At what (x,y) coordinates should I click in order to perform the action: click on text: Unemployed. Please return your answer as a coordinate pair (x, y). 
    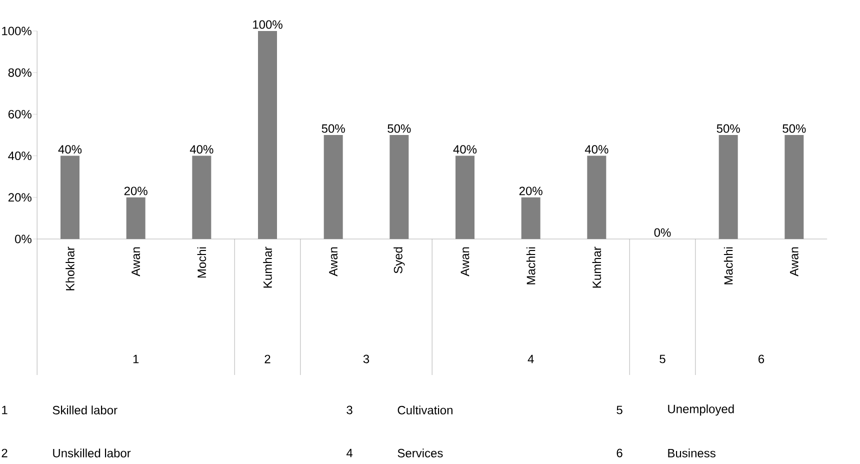
    Looking at the image, I should click on (701, 410).